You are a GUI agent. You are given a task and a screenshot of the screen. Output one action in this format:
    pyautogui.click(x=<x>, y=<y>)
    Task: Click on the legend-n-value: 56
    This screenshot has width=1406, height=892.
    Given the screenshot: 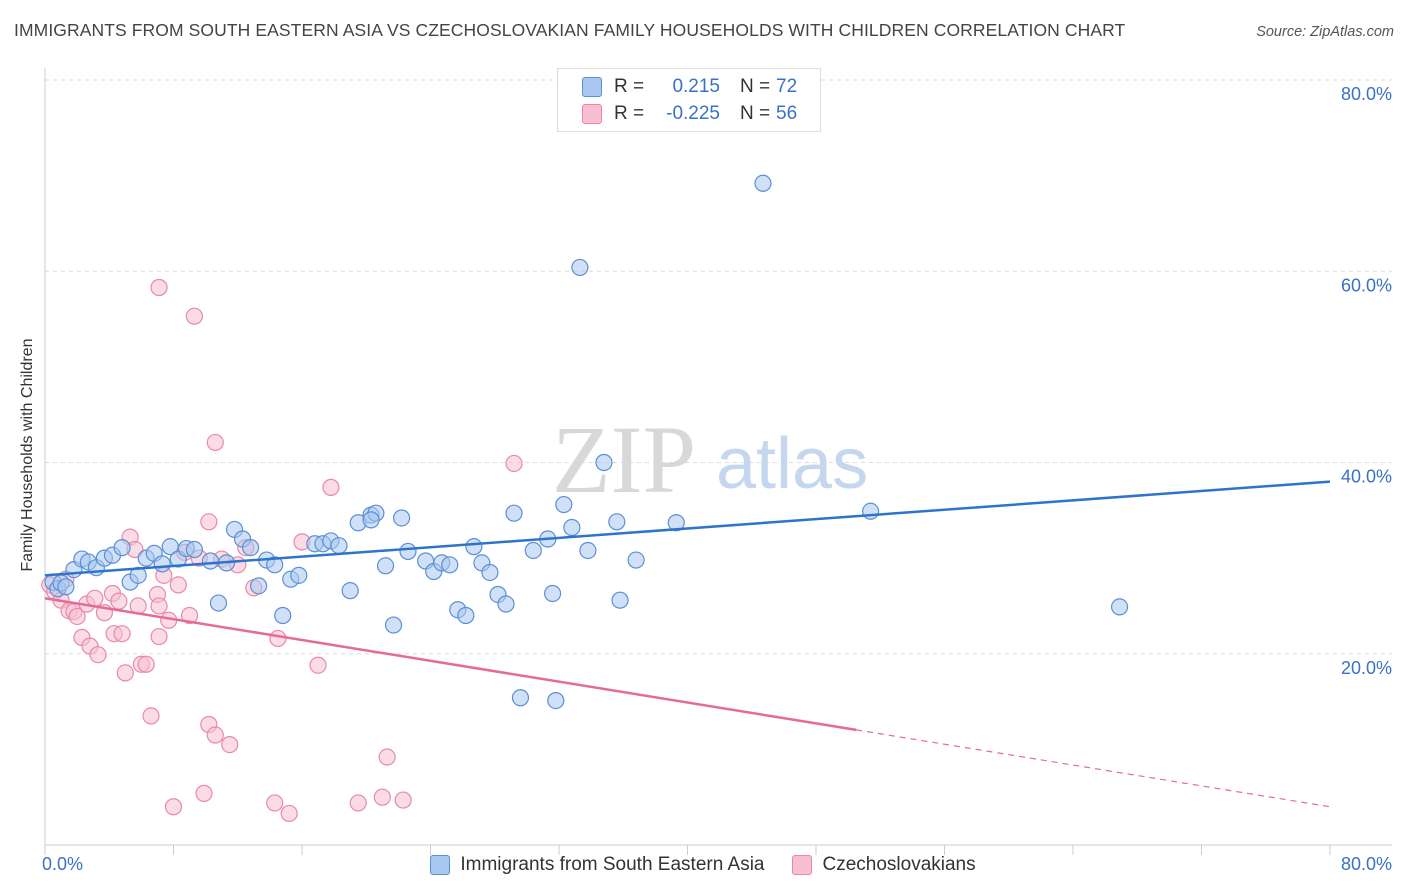 What is the action you would take?
    pyautogui.click(x=787, y=113)
    